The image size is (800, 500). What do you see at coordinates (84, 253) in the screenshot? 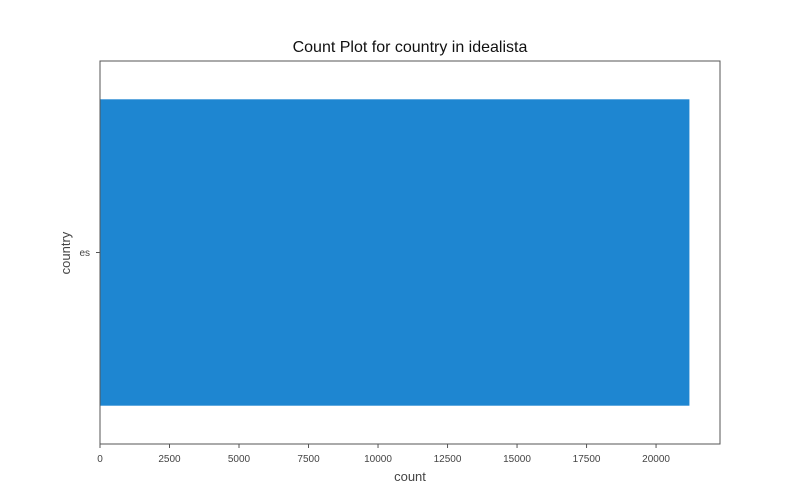
I see `y-tick-label-es: es` at bounding box center [84, 253].